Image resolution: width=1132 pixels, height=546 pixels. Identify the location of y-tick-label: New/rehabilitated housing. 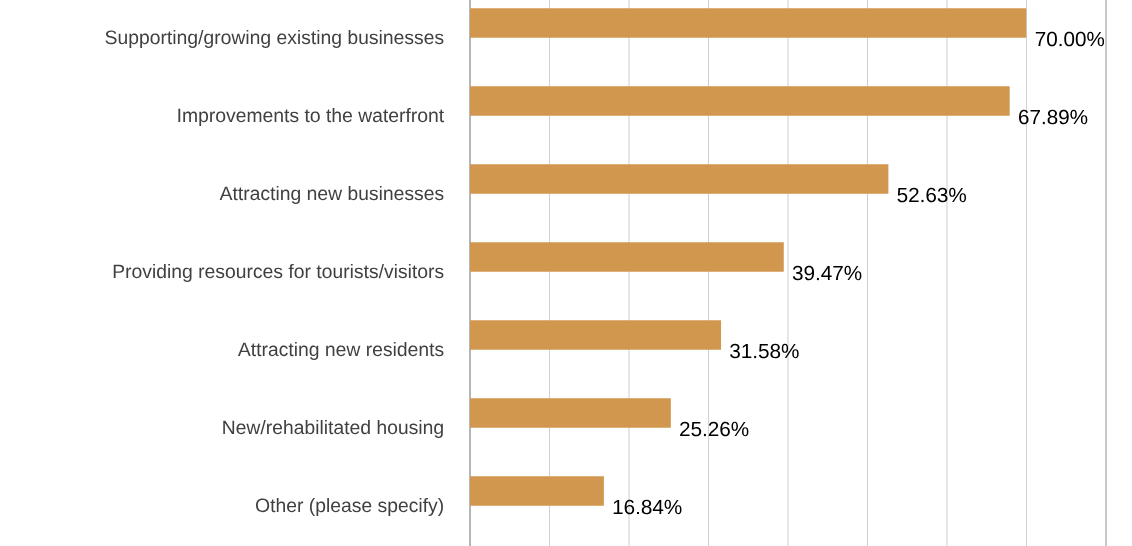
(333, 429).